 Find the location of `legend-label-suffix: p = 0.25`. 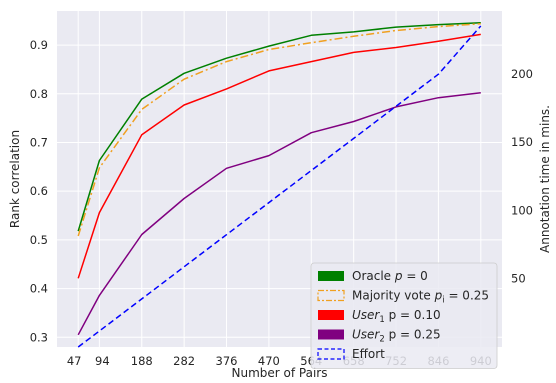

legend-label-suffix: p = 0.25 is located at coordinates (413, 335).